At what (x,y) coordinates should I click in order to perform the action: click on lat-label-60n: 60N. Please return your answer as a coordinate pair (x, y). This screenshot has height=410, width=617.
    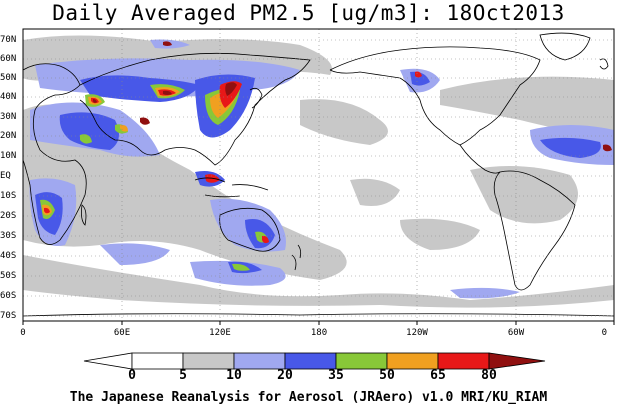
    Looking at the image, I should click on (8, 59).